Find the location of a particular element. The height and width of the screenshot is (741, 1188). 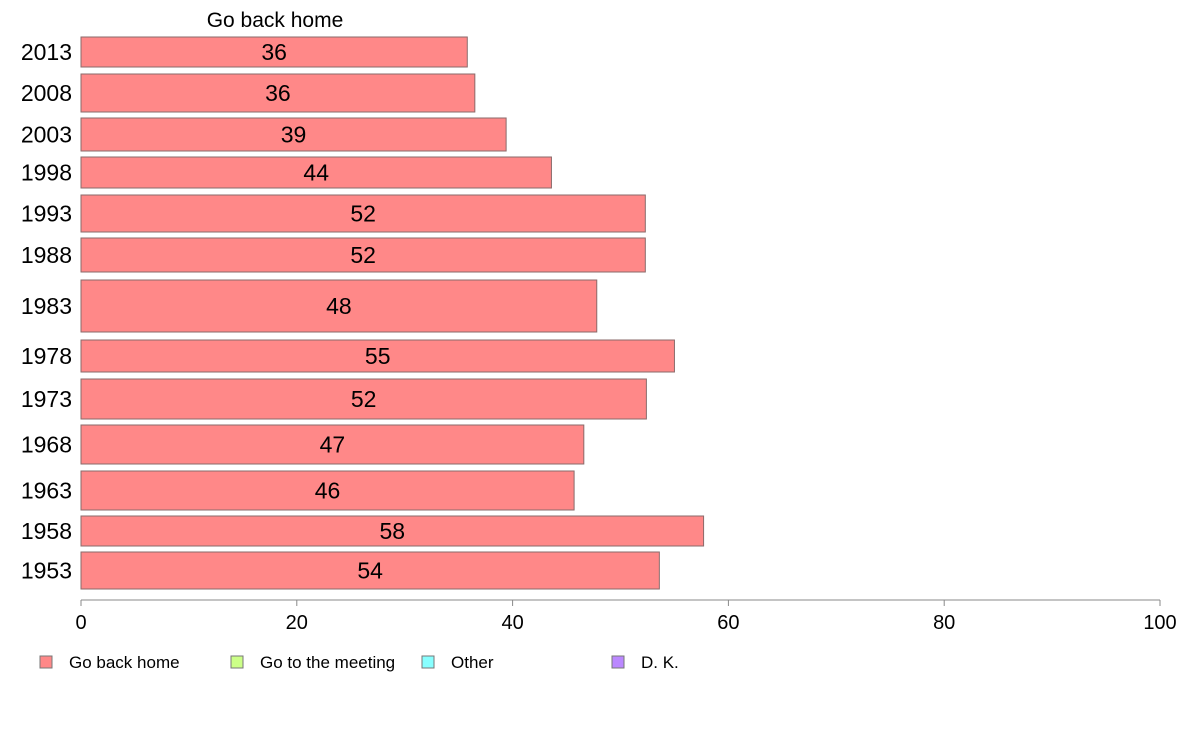

data-label-2013: 36 is located at coordinates (274, 52).